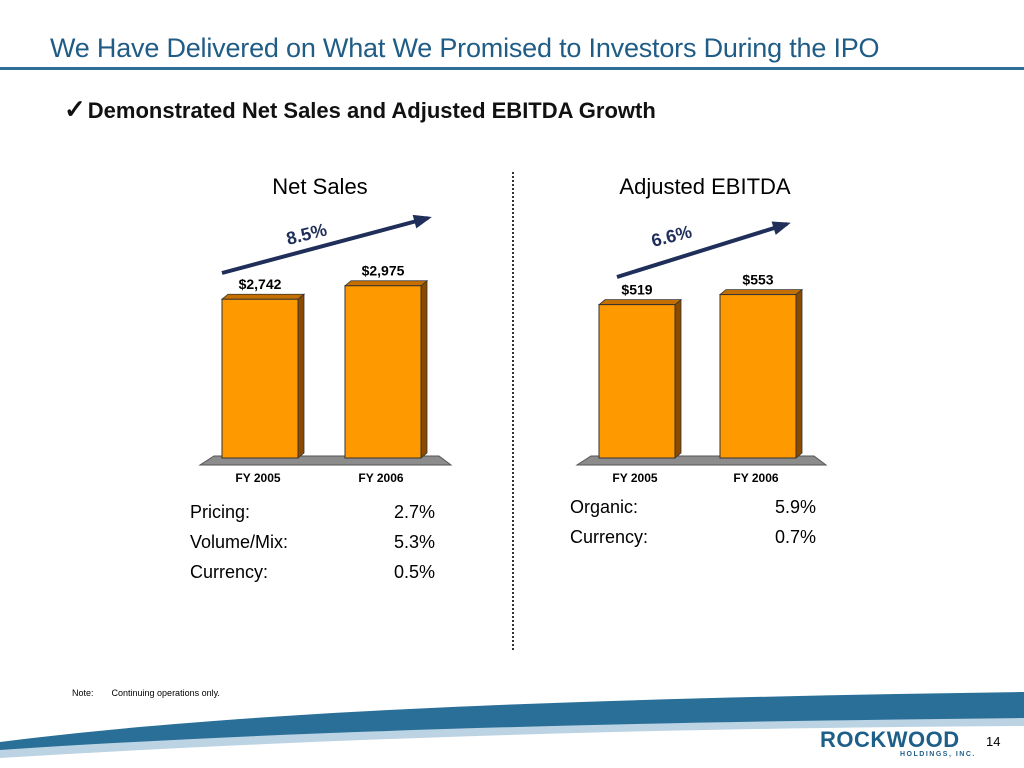 The image size is (1024, 768). Describe the element at coordinates (260, 284) in the screenshot. I see `bar-value-label: $2,742` at that location.